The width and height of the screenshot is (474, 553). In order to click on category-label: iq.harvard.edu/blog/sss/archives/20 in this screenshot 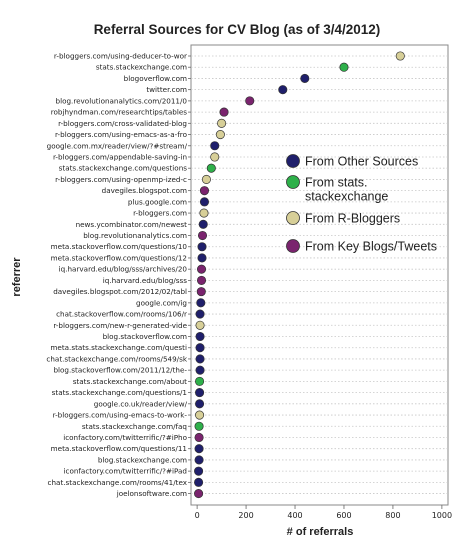, I will do `click(123, 269)`.